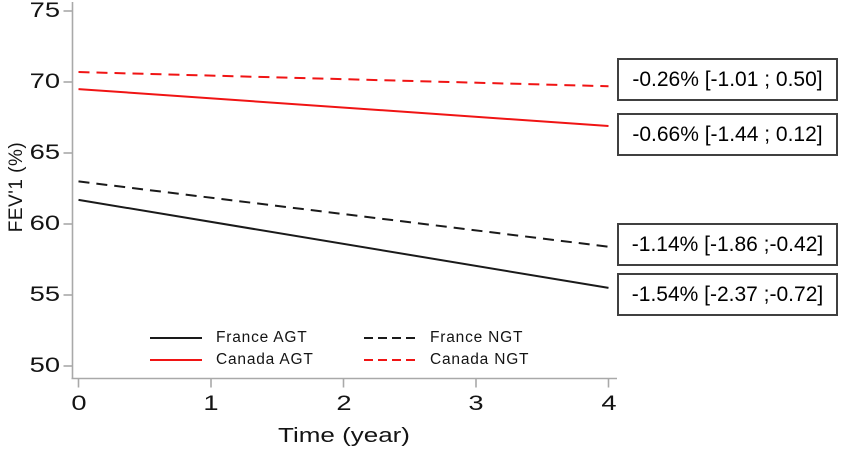 This screenshot has height=455, width=846. What do you see at coordinates (343, 243) in the screenshot?
I see `series-line-france-agt` at bounding box center [343, 243].